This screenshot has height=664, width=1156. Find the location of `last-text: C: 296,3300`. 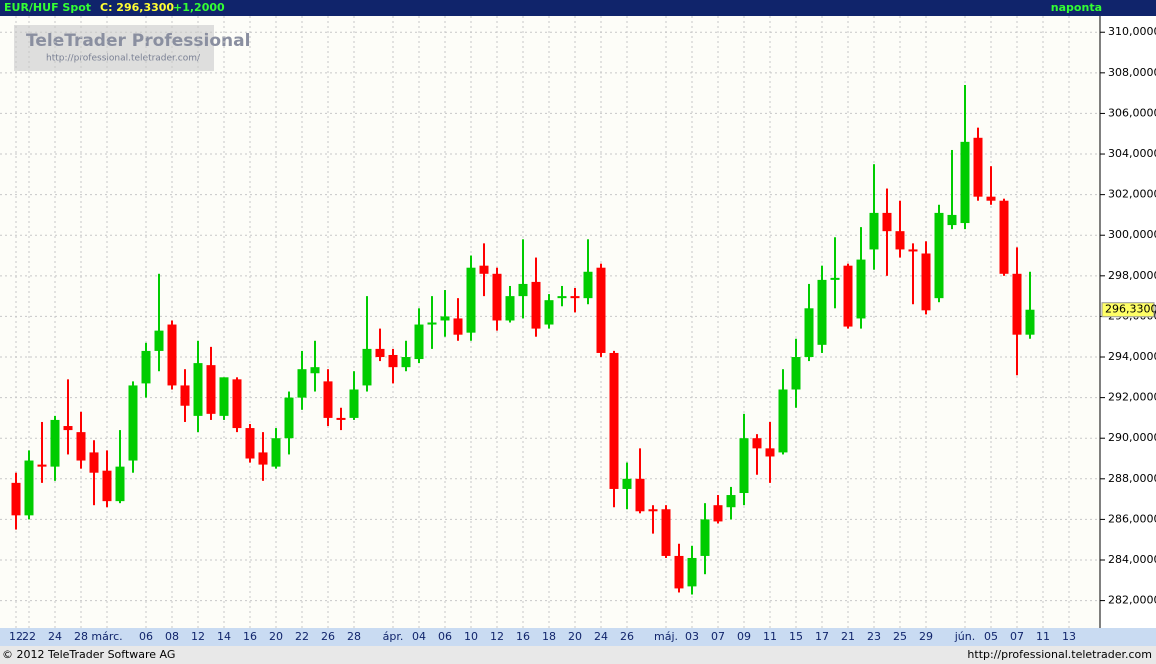

last-text: C: 296,3300 is located at coordinates (137, 7).